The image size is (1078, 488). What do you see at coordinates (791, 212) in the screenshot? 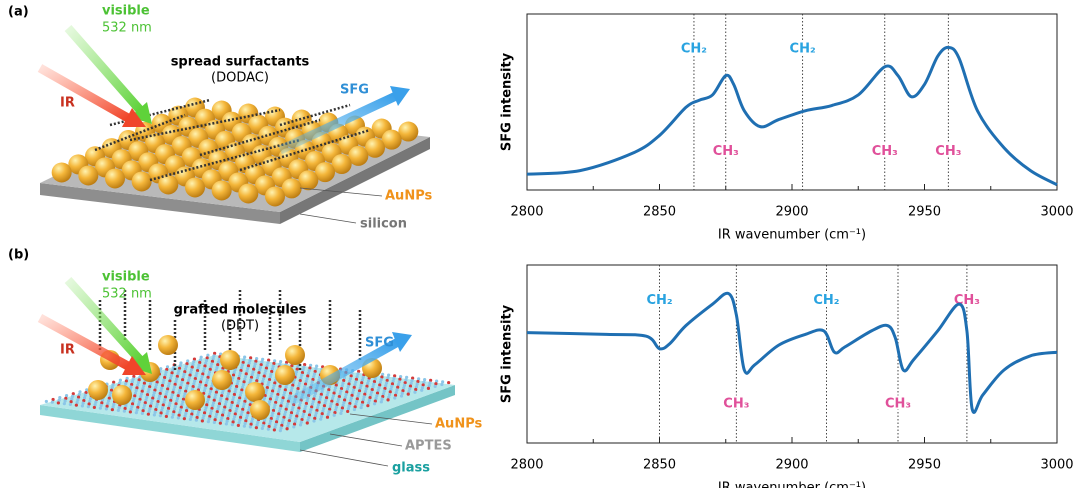
I see `x-tick-label: 2900` at bounding box center [791, 212].